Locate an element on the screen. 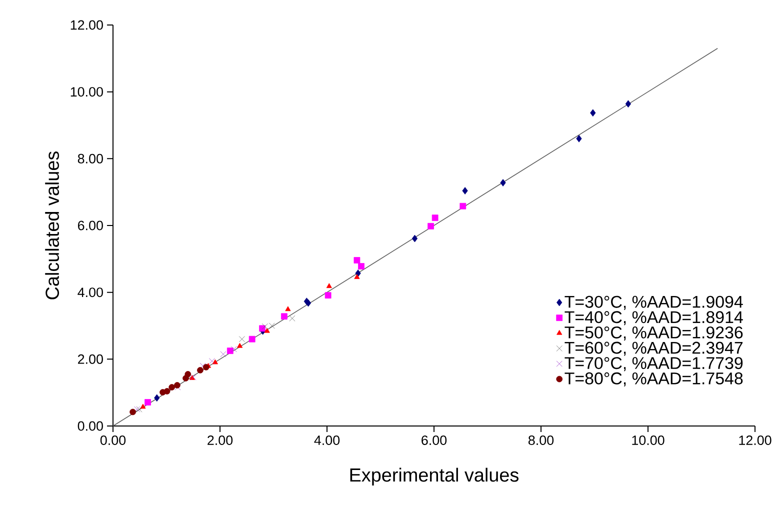  y-tick-label: 4.00 is located at coordinates (90, 293).